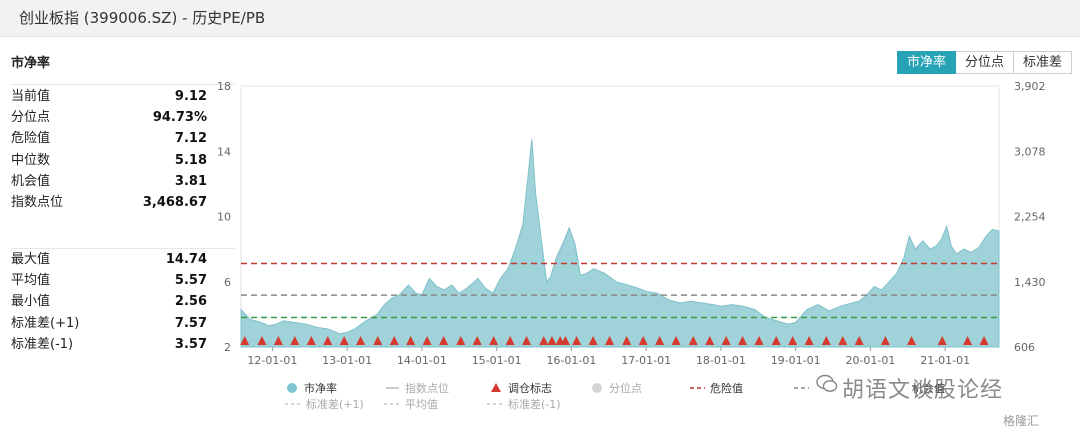 Image resolution: width=1080 pixels, height=437 pixels. Describe the element at coordinates (123, 96) in the screenshot. I see `stat-row-current: 当前值 9.12` at that location.